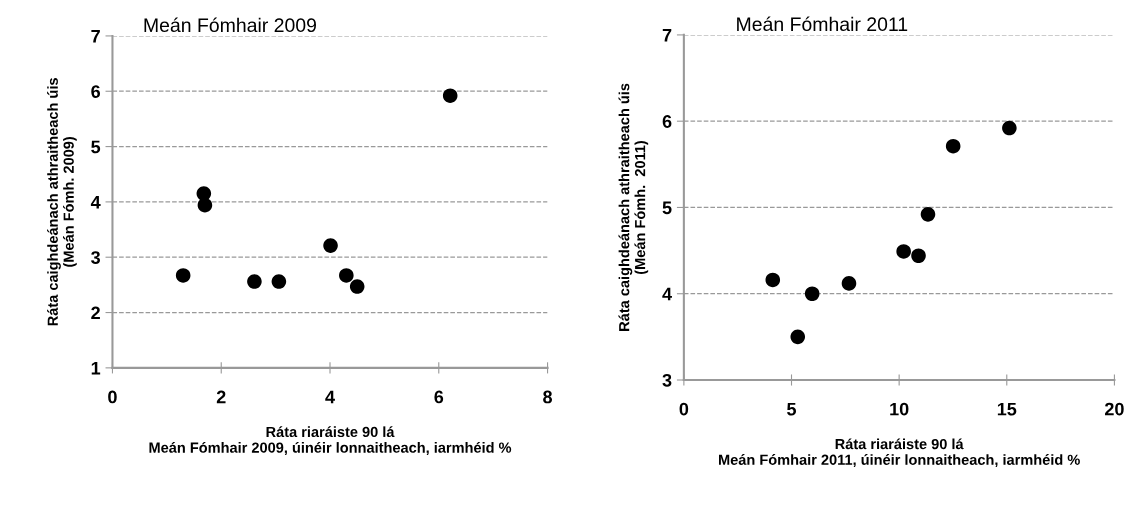 The height and width of the screenshot is (506, 1136). Describe the element at coordinates (899, 453) in the screenshot. I see `x-axis-title: Ráta riaráiste 90 lá Meán Fómhair 2011, úinéir lonnaitheach, iarmhéid %` at that location.